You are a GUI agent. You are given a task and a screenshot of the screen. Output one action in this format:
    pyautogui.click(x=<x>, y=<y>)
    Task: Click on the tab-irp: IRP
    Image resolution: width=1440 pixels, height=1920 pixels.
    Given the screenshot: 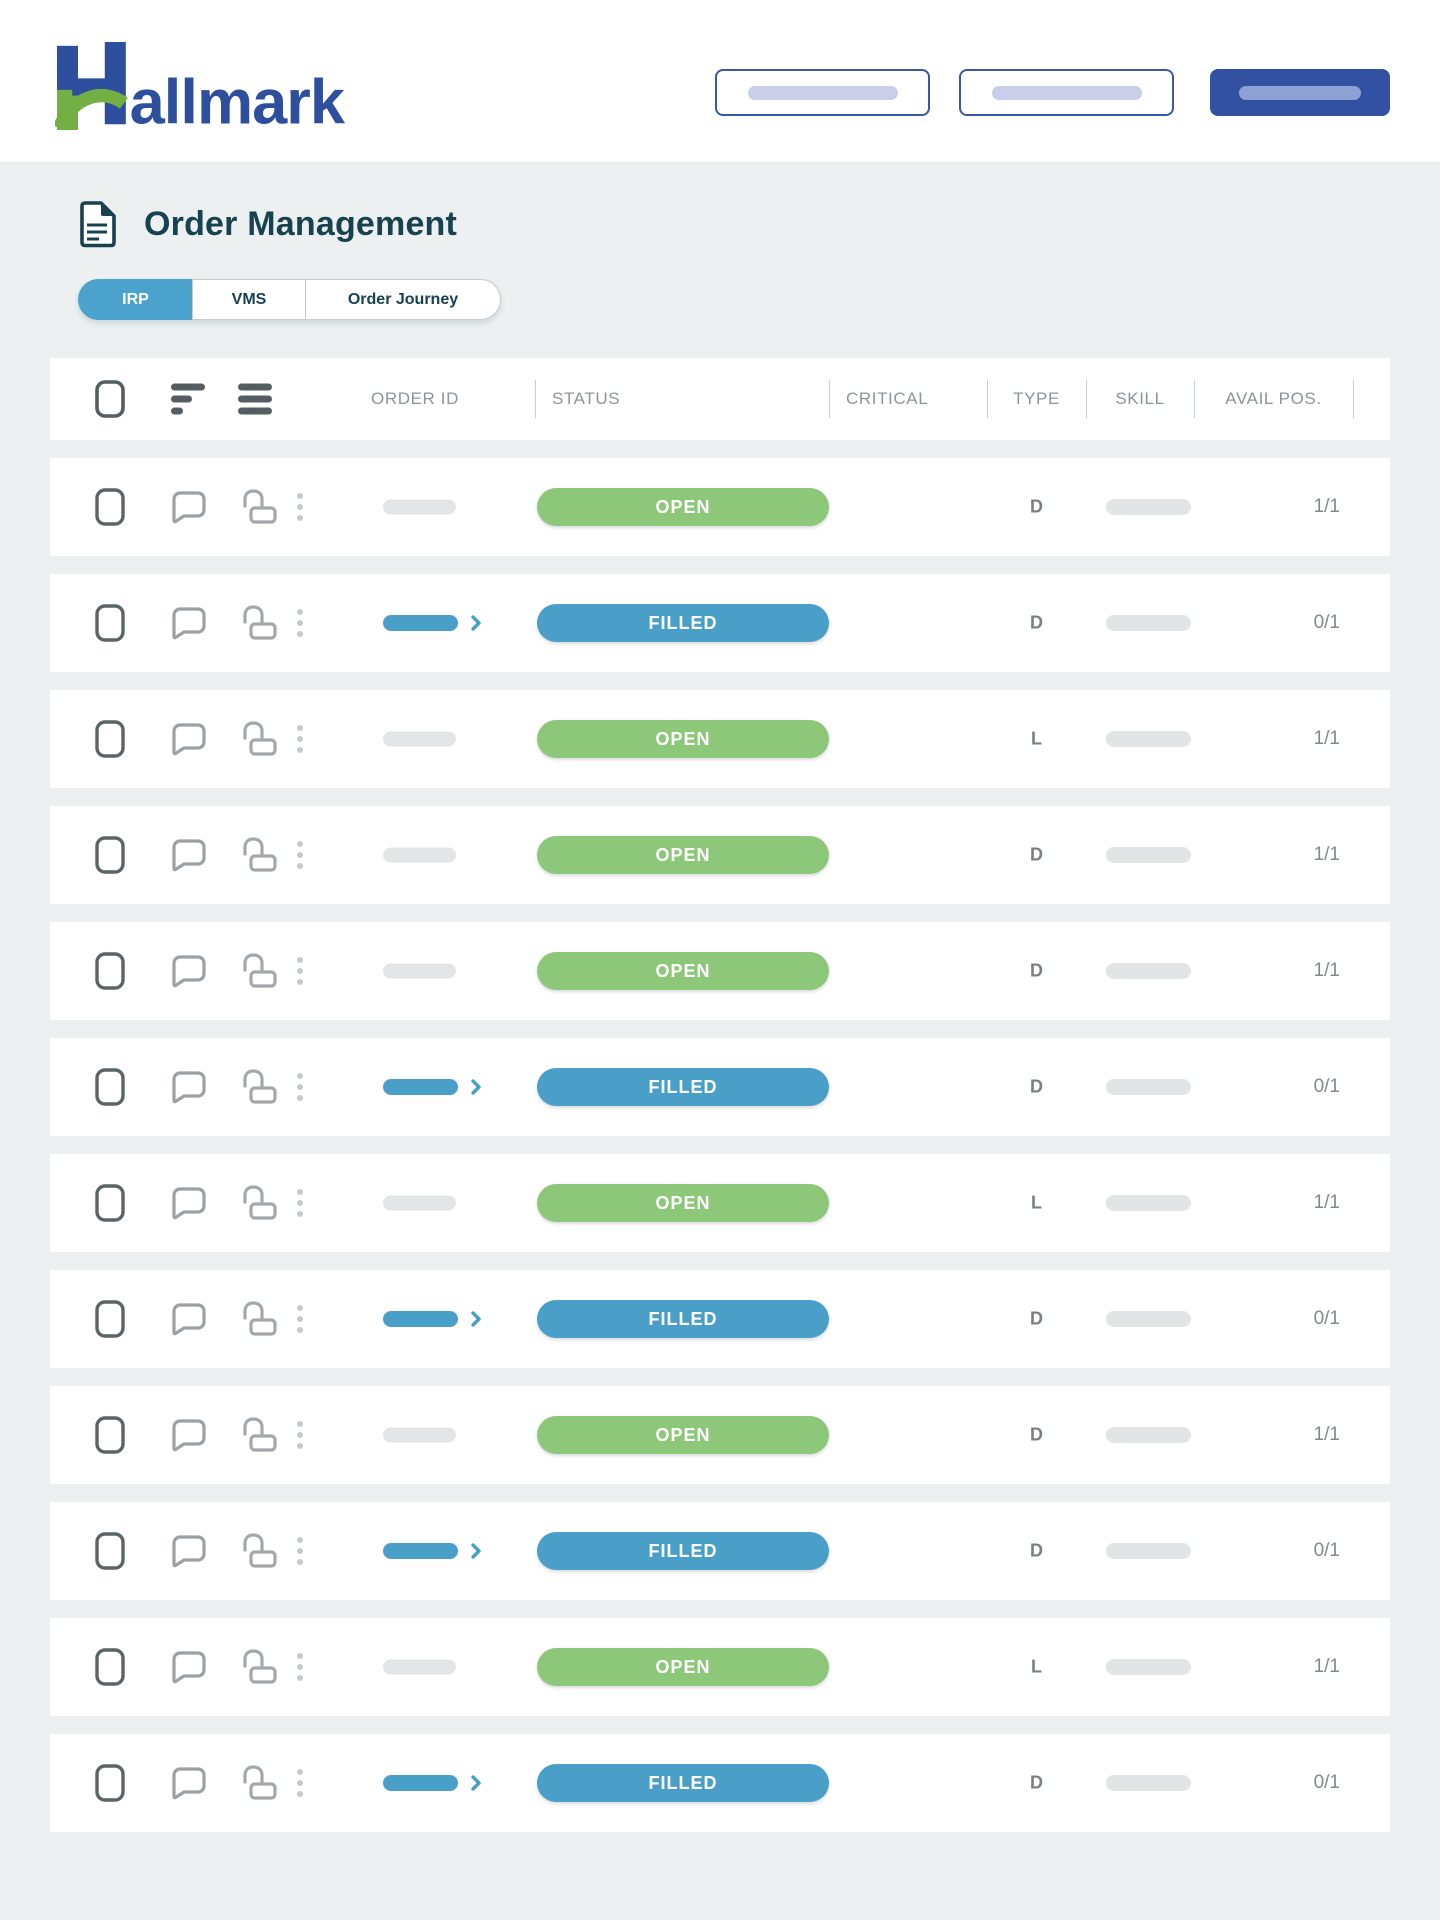 What is the action you would take?
    pyautogui.click(x=135, y=299)
    